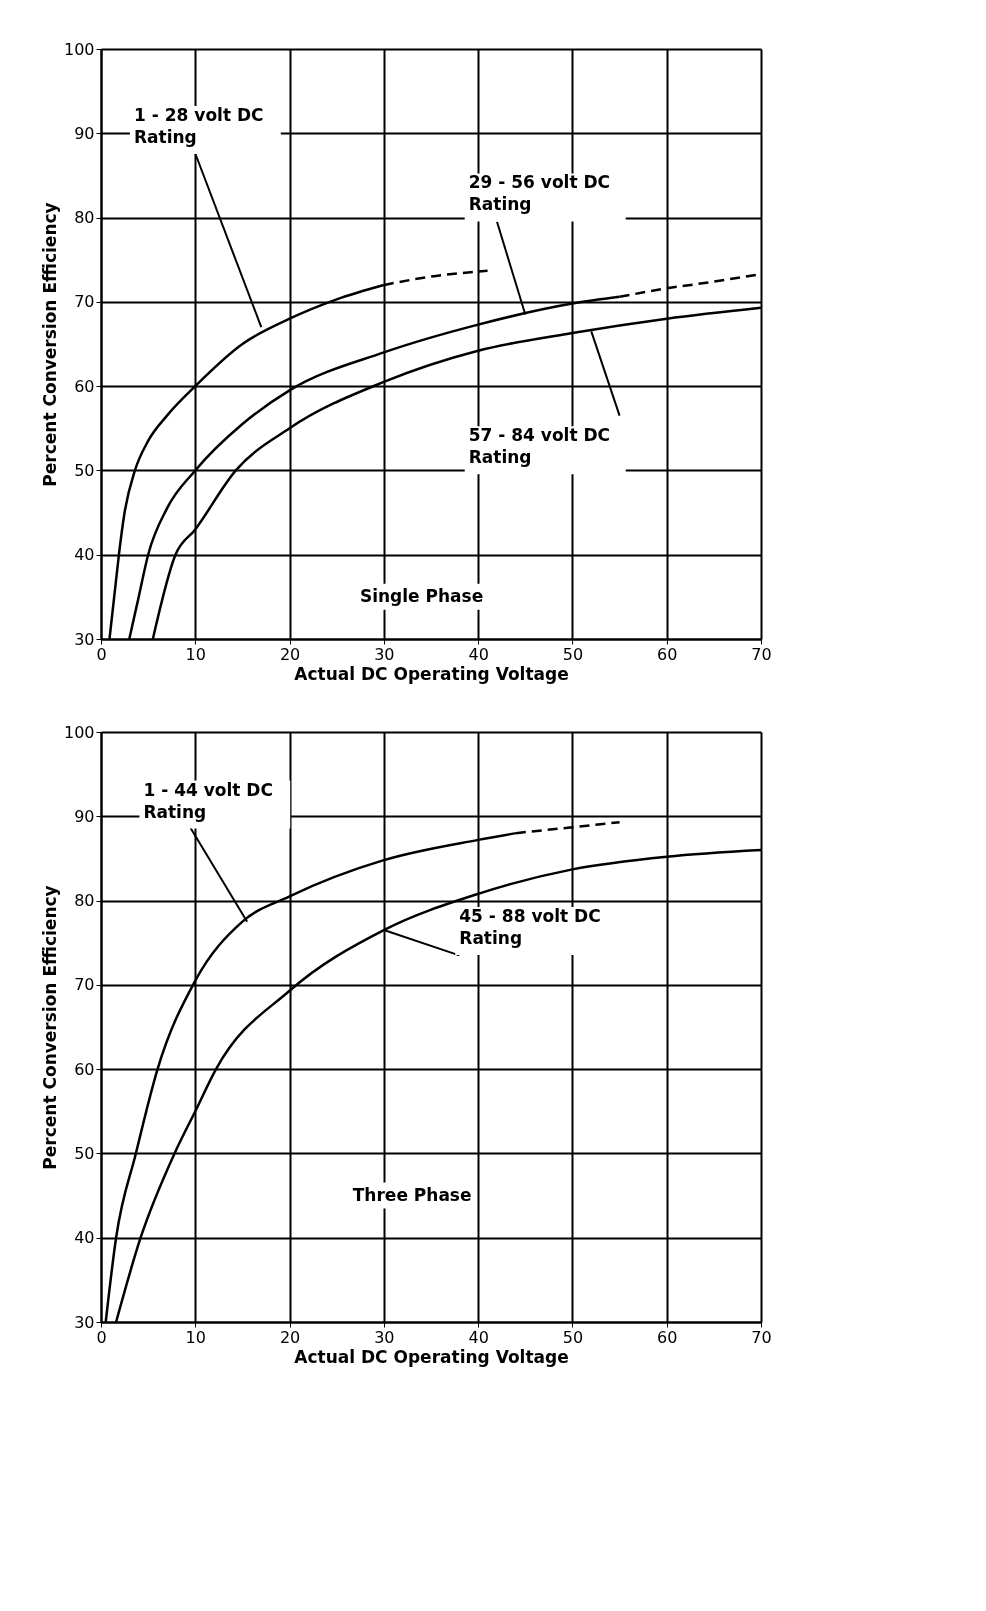 The width and height of the screenshot is (986, 1611). Describe the element at coordinates (539, 193) in the screenshot. I see `annotation: 29 - 56 volt DC Rating` at that location.